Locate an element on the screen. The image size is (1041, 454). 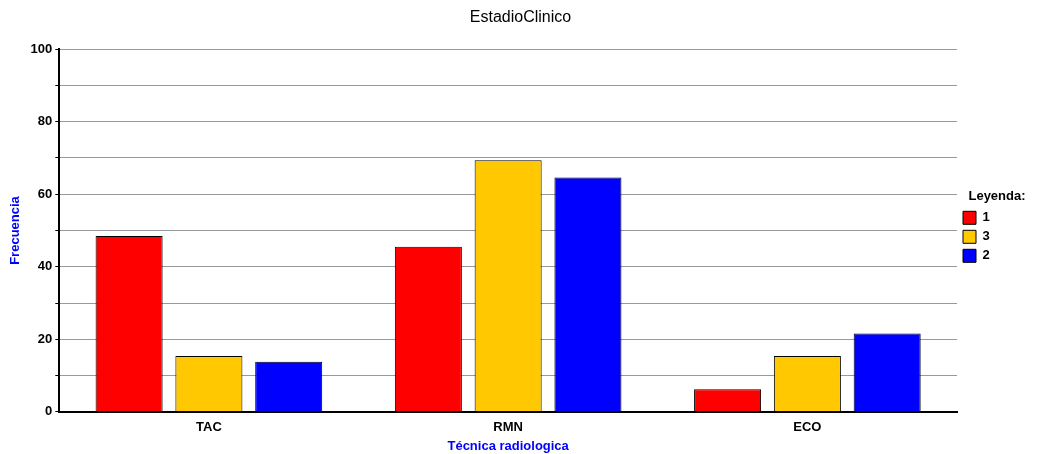
legend-label: 2 is located at coordinates (986, 255).